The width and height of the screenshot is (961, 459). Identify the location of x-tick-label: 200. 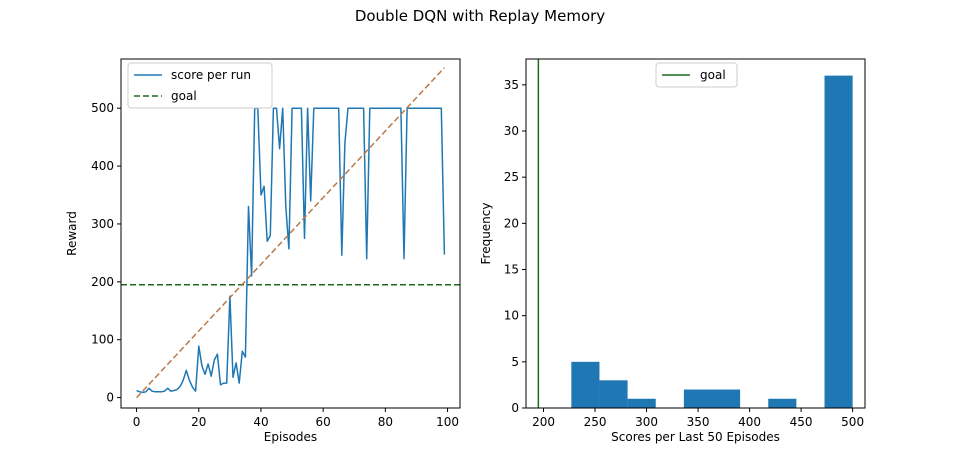
(543, 422).